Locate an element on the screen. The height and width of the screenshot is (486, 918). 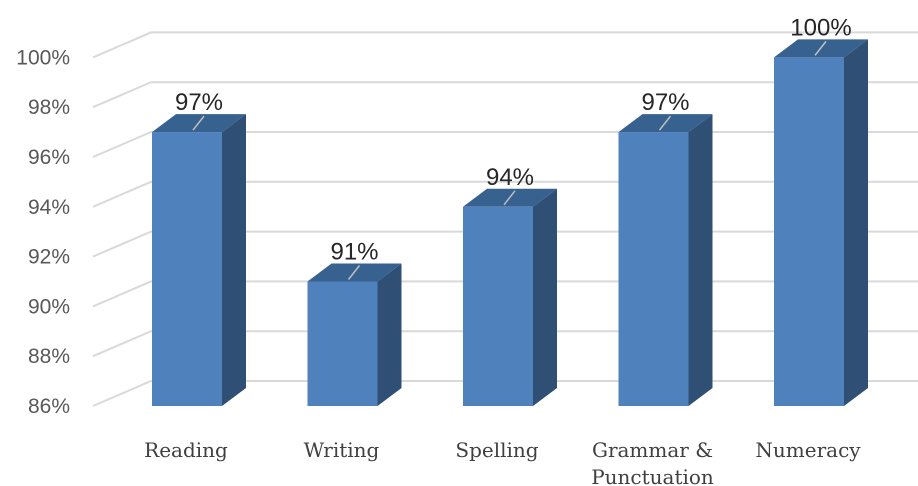
category-label-line: Punctuation is located at coordinates (652, 475).